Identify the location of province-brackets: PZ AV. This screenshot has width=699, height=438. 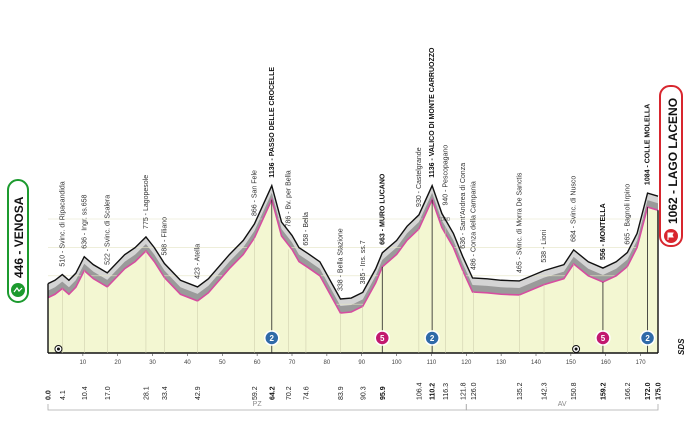
(353, 406).